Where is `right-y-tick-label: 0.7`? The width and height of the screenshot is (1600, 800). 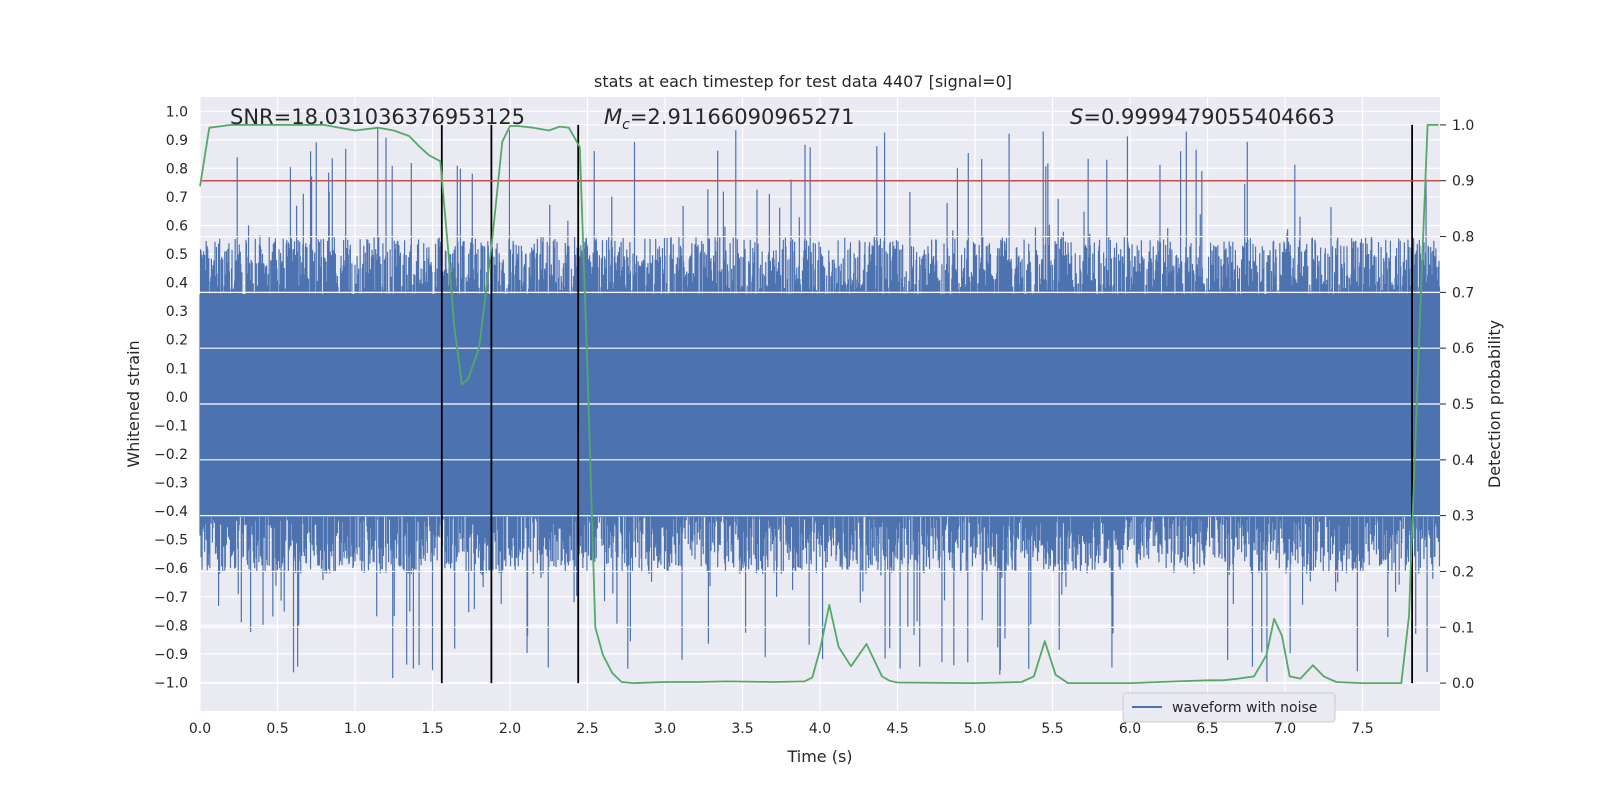 right-y-tick-label: 0.7 is located at coordinates (1463, 293).